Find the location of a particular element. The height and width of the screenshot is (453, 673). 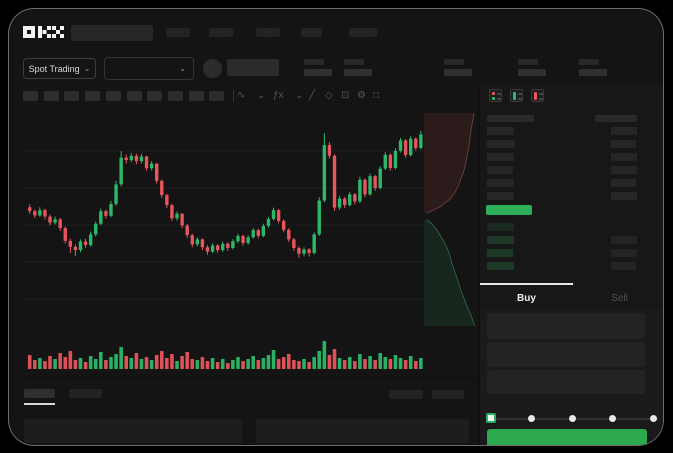

compare-icon: ◇ is located at coordinates (329, 95).